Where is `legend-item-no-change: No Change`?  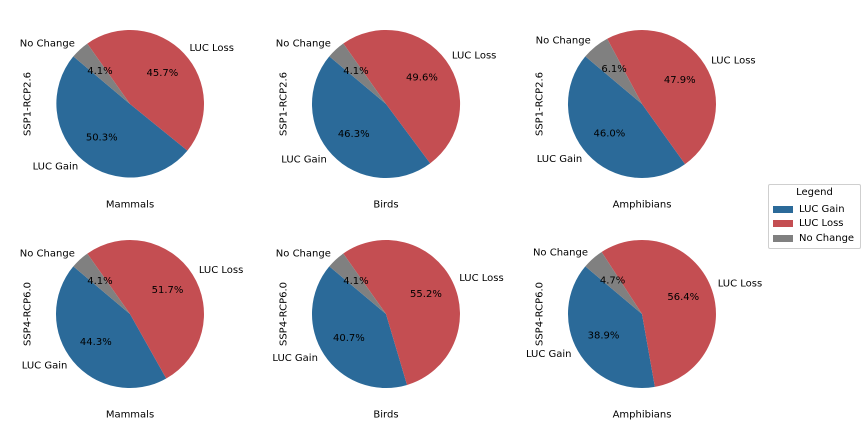
legend-item-no-change: No Change is located at coordinates (813, 239).